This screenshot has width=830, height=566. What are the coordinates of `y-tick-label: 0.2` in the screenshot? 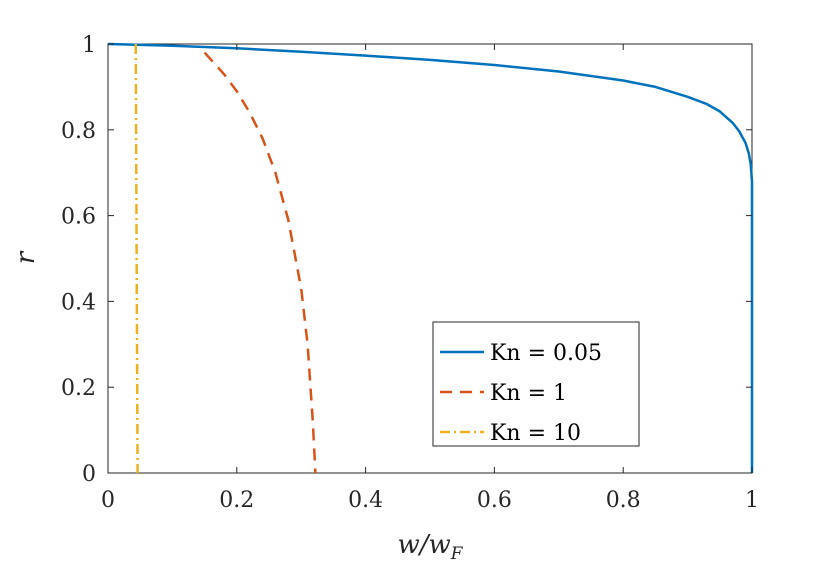 It's located at (78, 388).